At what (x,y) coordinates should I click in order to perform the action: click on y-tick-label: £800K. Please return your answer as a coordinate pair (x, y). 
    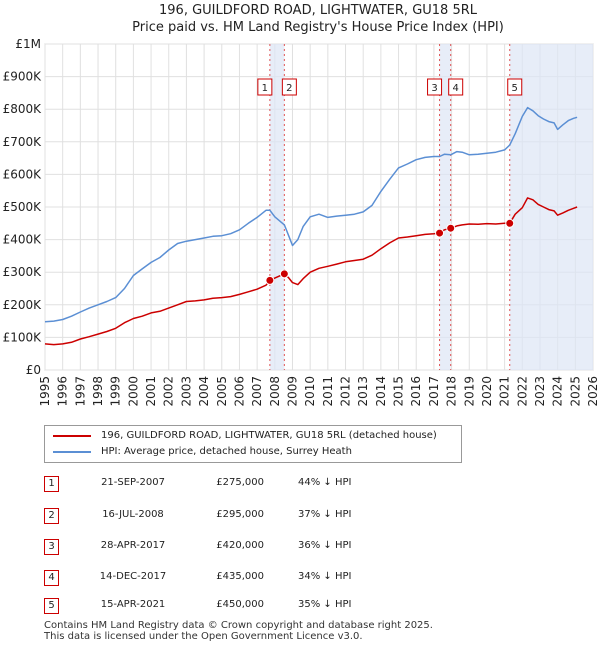
    Looking at the image, I should click on (23, 109).